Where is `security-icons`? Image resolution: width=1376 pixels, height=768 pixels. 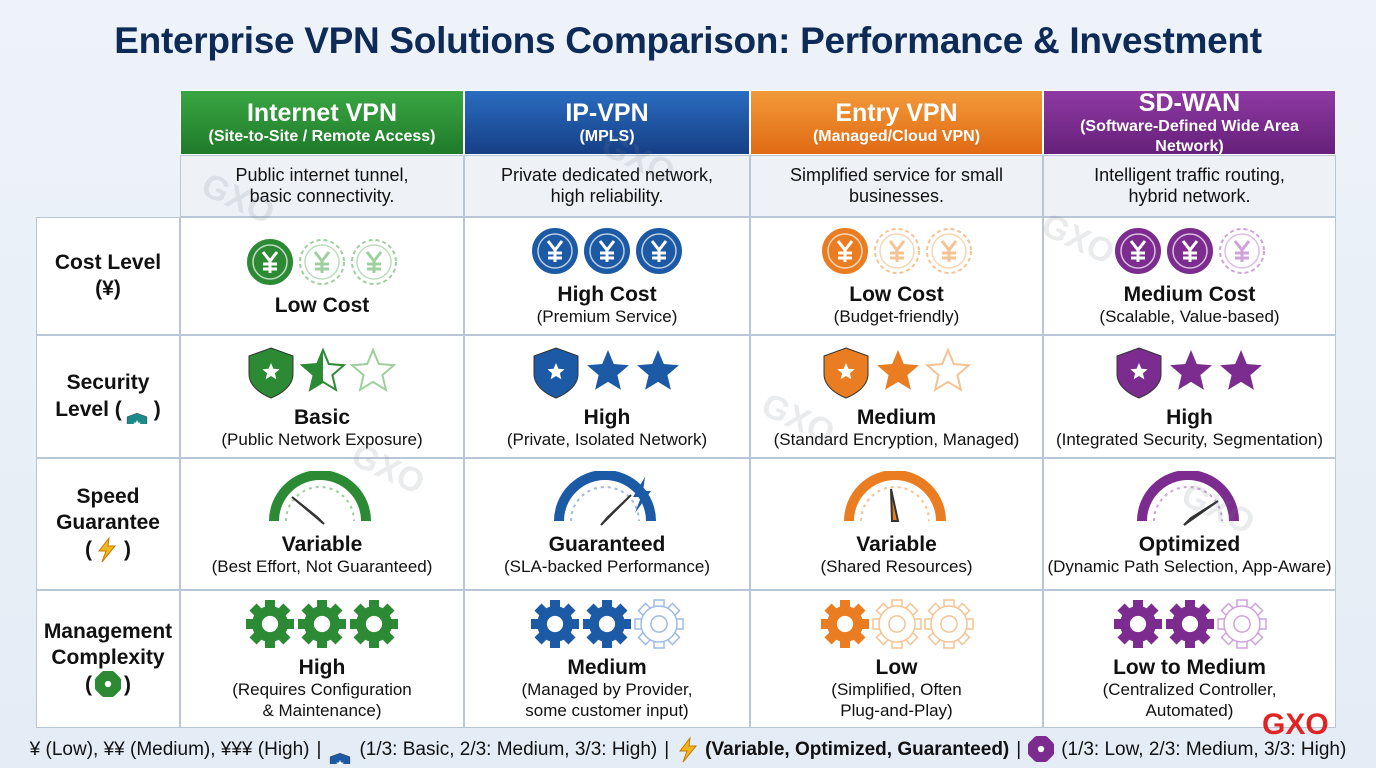
security-icons is located at coordinates (1190, 373).